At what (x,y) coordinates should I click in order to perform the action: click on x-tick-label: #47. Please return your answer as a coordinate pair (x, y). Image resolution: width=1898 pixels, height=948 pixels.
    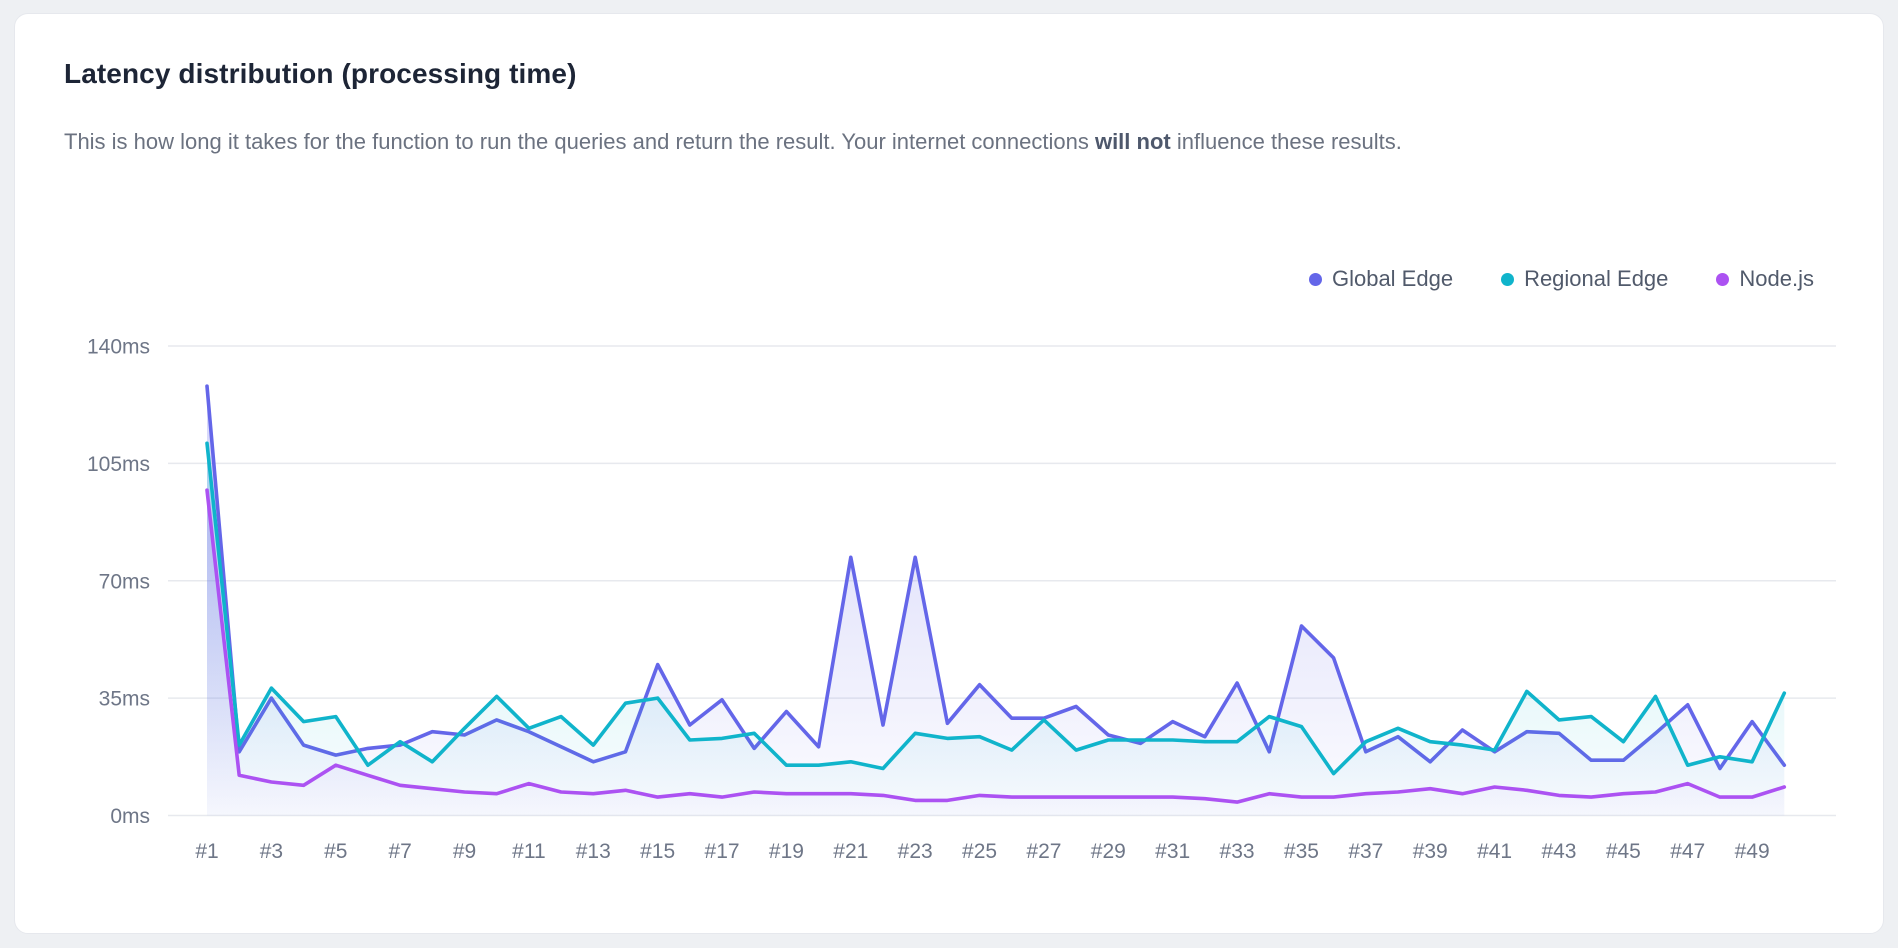
    Looking at the image, I should click on (1687, 851).